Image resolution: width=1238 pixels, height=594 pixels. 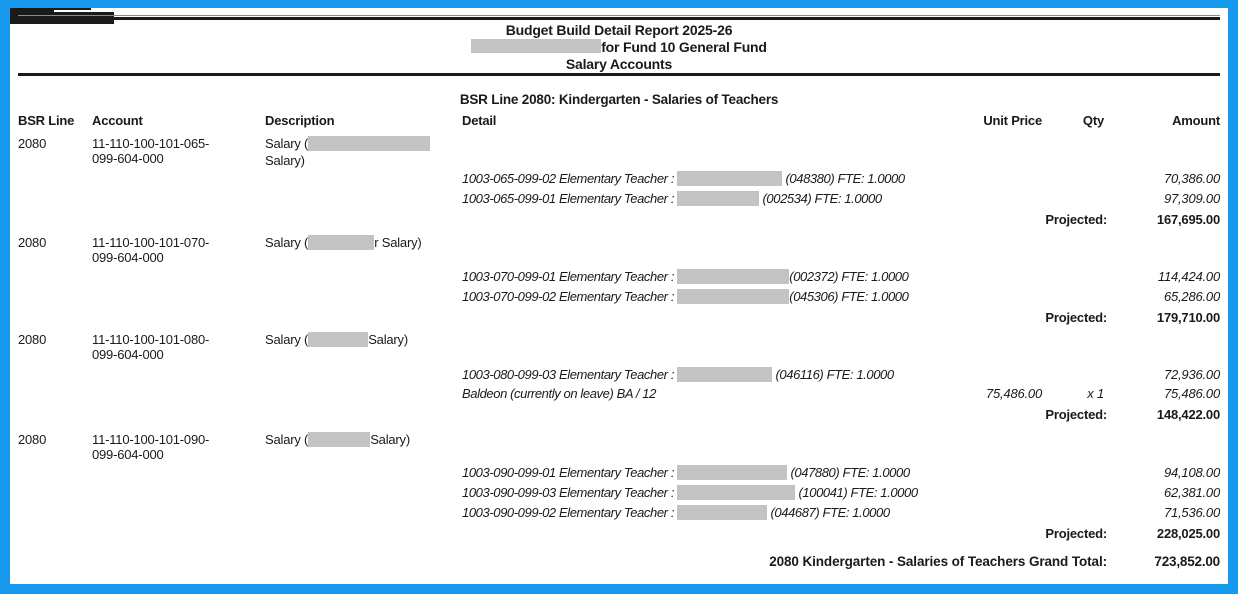 I want to click on detail-text: Baldeon (currently on leave) BA / 12, so click(x=559, y=393).